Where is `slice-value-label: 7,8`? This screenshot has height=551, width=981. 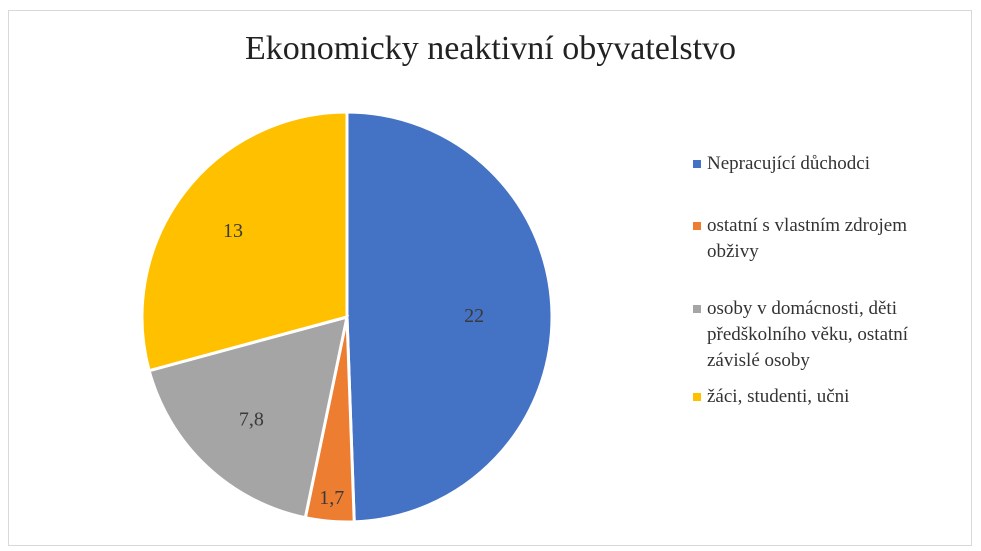
slice-value-label: 7,8 is located at coordinates (251, 419).